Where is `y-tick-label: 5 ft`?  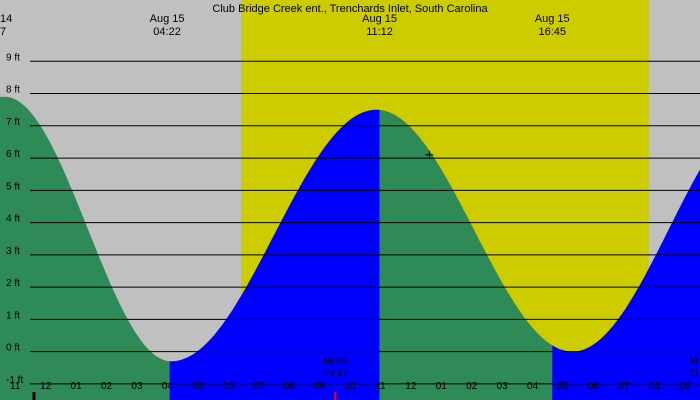
y-tick-label: 5 ft is located at coordinates (13, 186).